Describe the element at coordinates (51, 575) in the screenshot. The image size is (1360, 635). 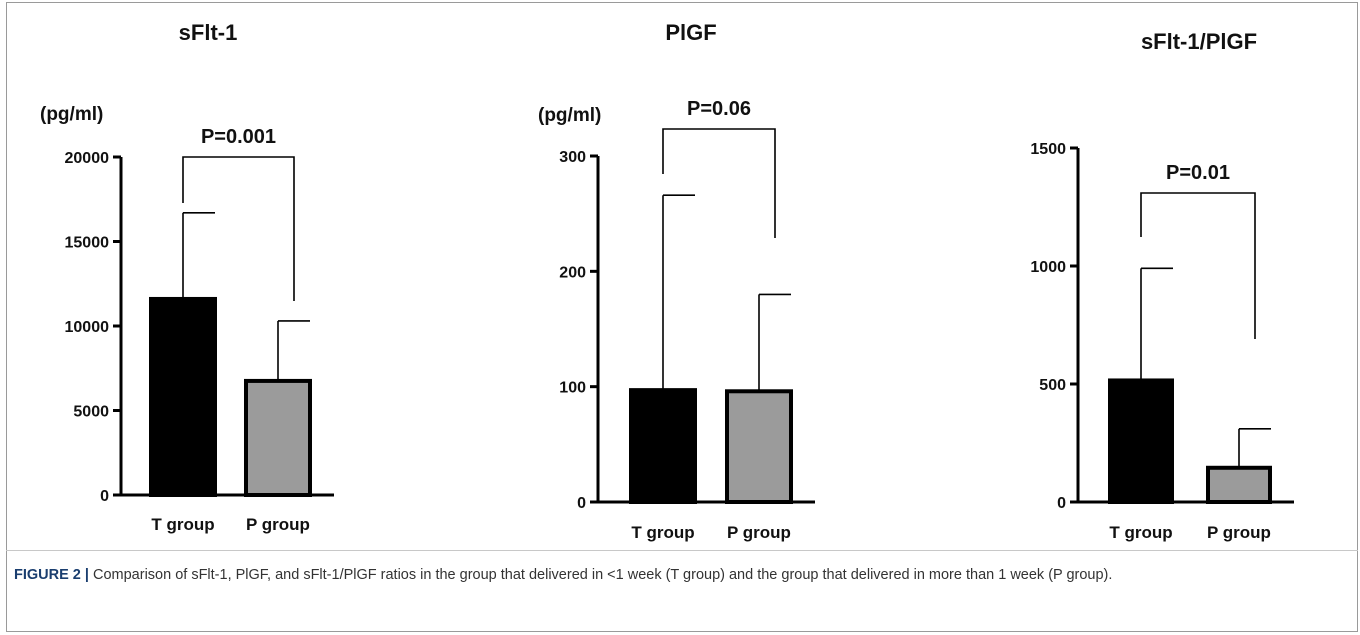
I see `figure-caption-label: FIGURE 2 |` at that location.